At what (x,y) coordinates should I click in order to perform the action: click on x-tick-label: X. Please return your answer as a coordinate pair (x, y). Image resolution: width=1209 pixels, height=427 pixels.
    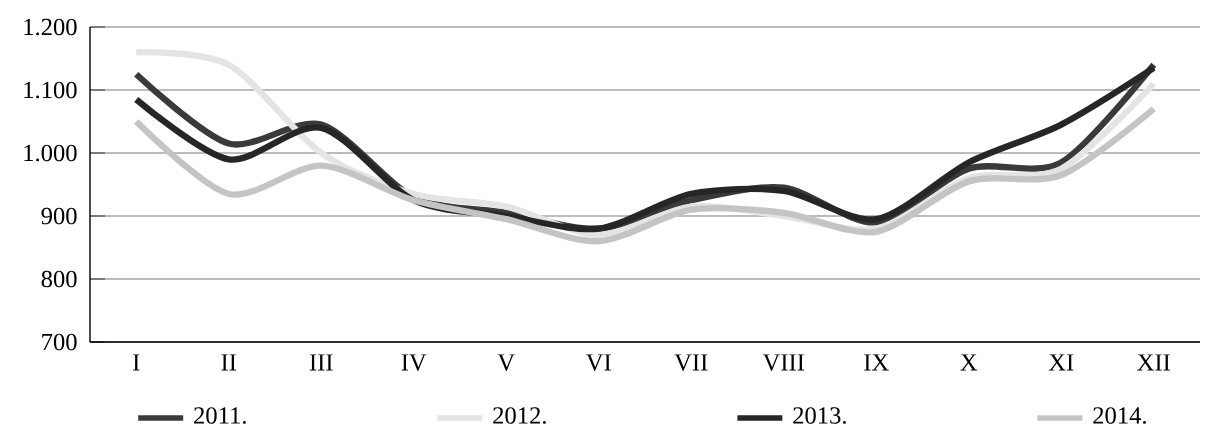
    Looking at the image, I should click on (969, 362).